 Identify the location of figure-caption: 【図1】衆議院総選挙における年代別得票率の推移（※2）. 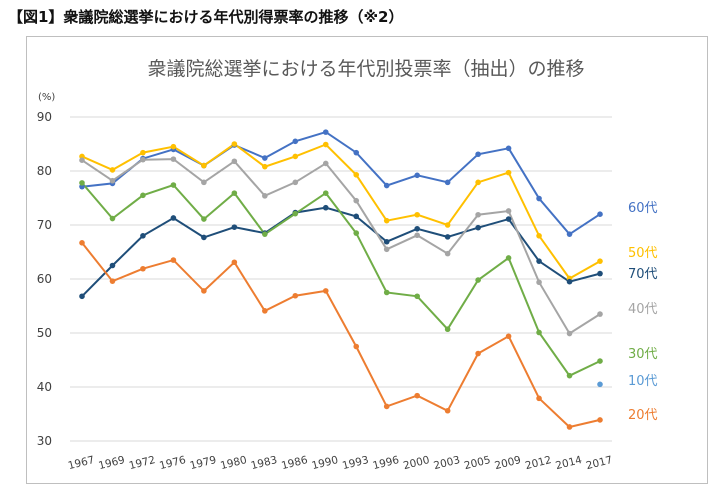
(206, 17).